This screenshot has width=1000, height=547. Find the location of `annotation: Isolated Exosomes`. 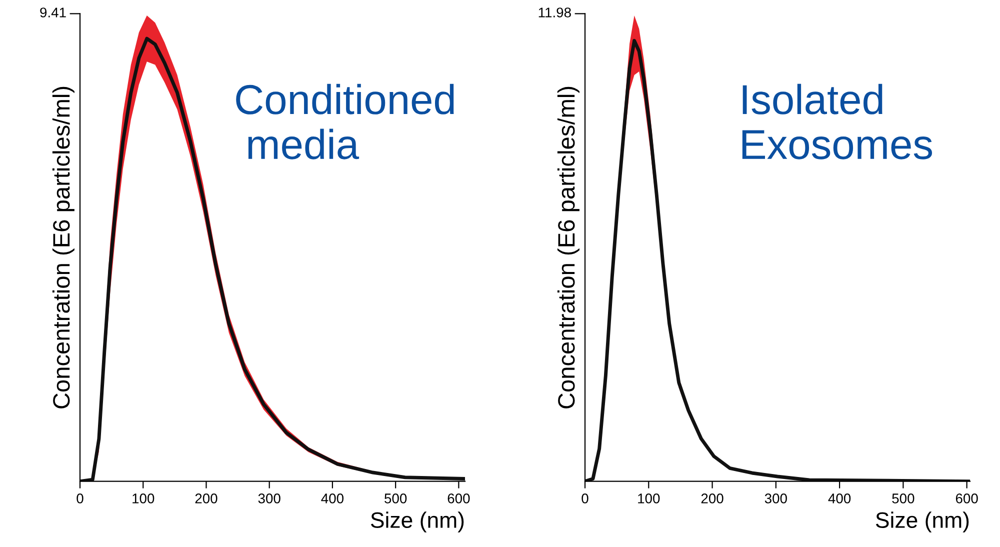

annotation: Isolated Exosomes is located at coordinates (837, 122).